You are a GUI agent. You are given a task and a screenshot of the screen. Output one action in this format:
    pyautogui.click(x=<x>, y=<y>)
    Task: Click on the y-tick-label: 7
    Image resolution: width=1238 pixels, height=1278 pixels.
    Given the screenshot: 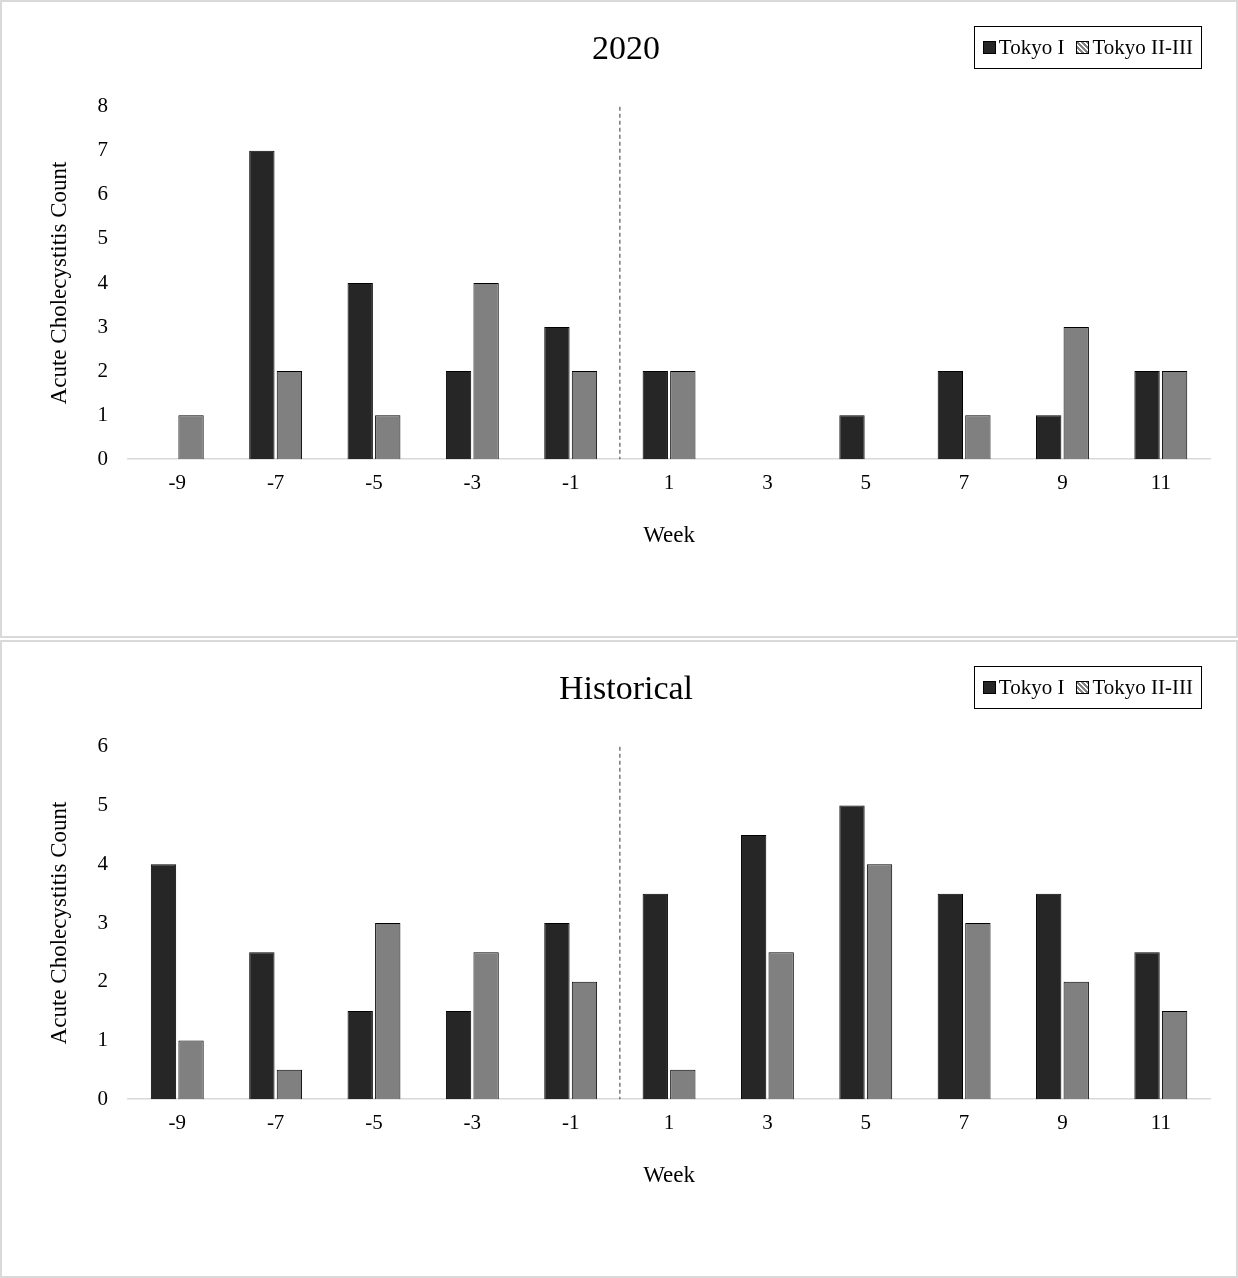 What is the action you would take?
    pyautogui.click(x=103, y=149)
    